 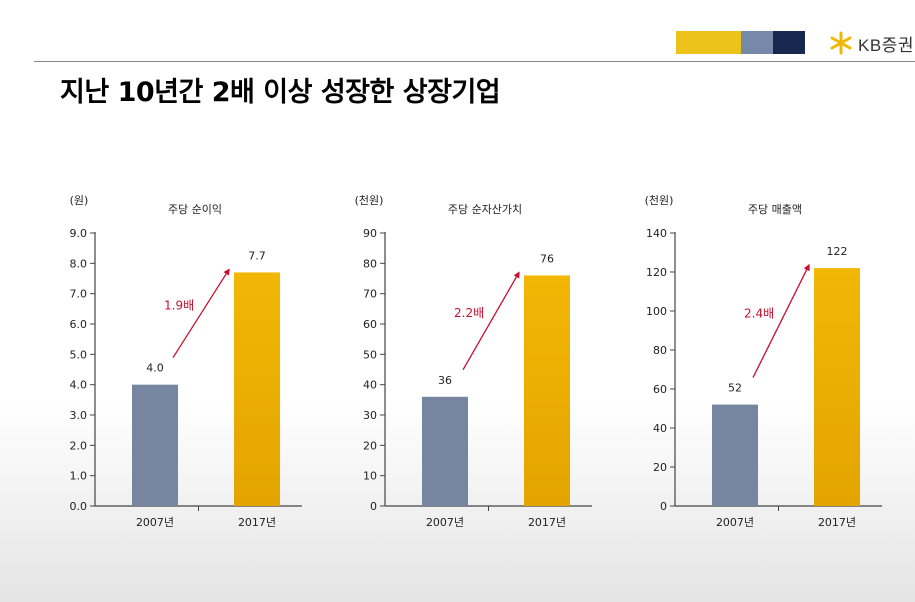 I want to click on y-tick-label: 30, so click(x=370, y=415).